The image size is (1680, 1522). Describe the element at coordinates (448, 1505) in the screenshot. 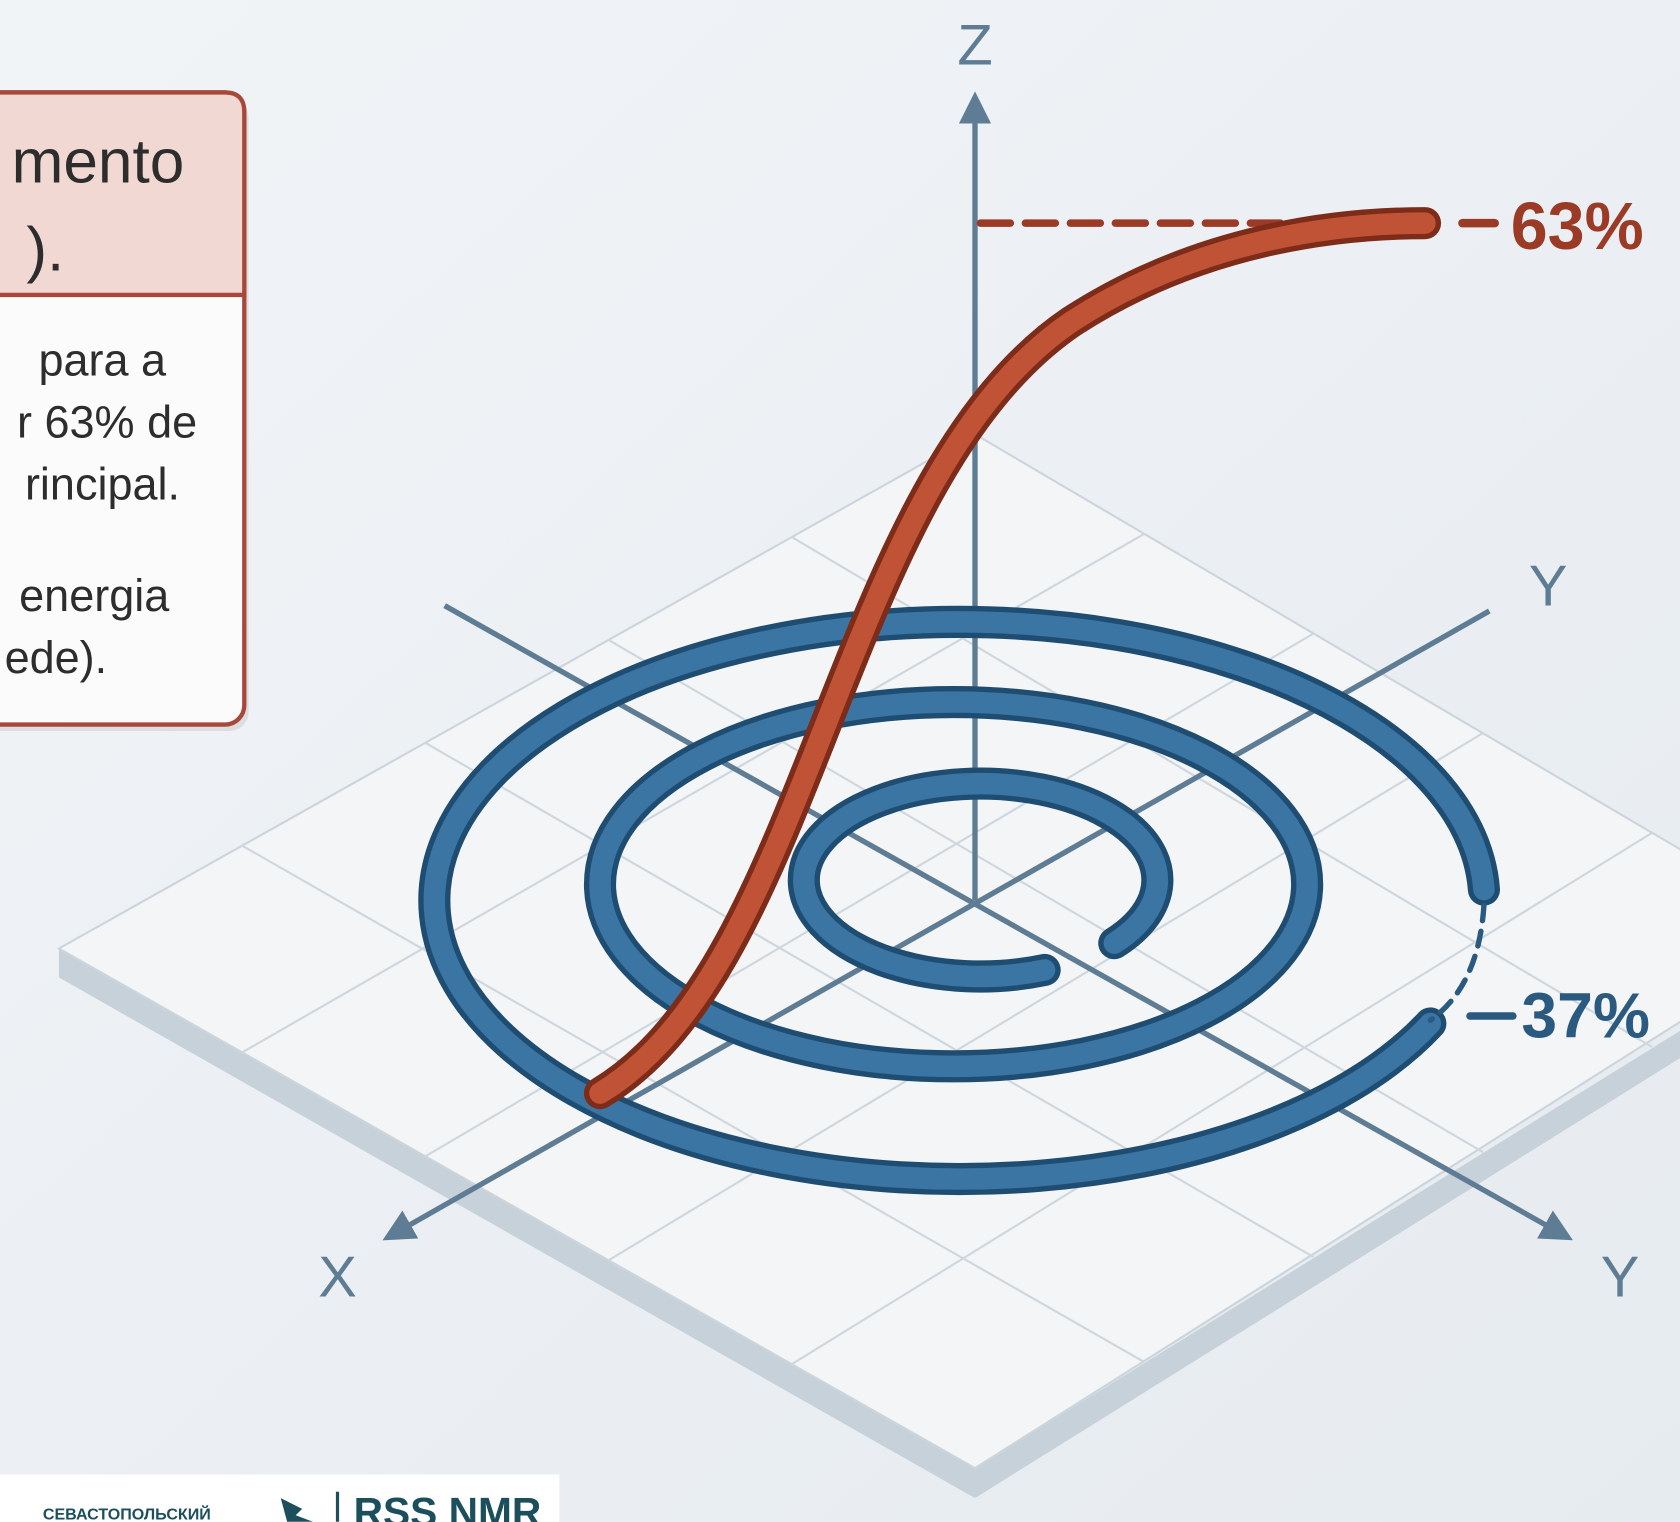

I see `footer-logo: RSS NMR` at that location.